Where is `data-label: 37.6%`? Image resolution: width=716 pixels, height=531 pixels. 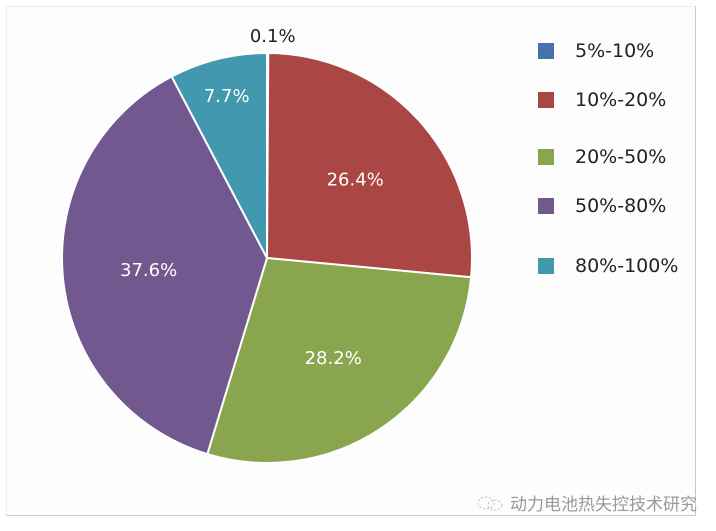 data-label: 37.6% is located at coordinates (148, 270).